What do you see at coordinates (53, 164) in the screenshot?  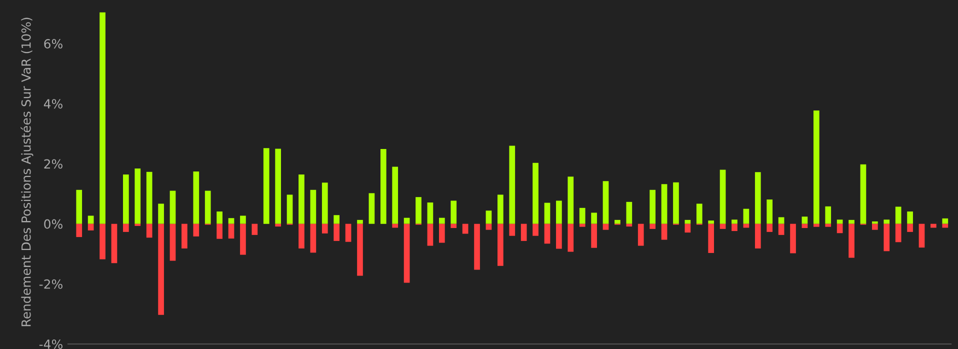 I see `y-tick-label: 2%` at bounding box center [53, 164].